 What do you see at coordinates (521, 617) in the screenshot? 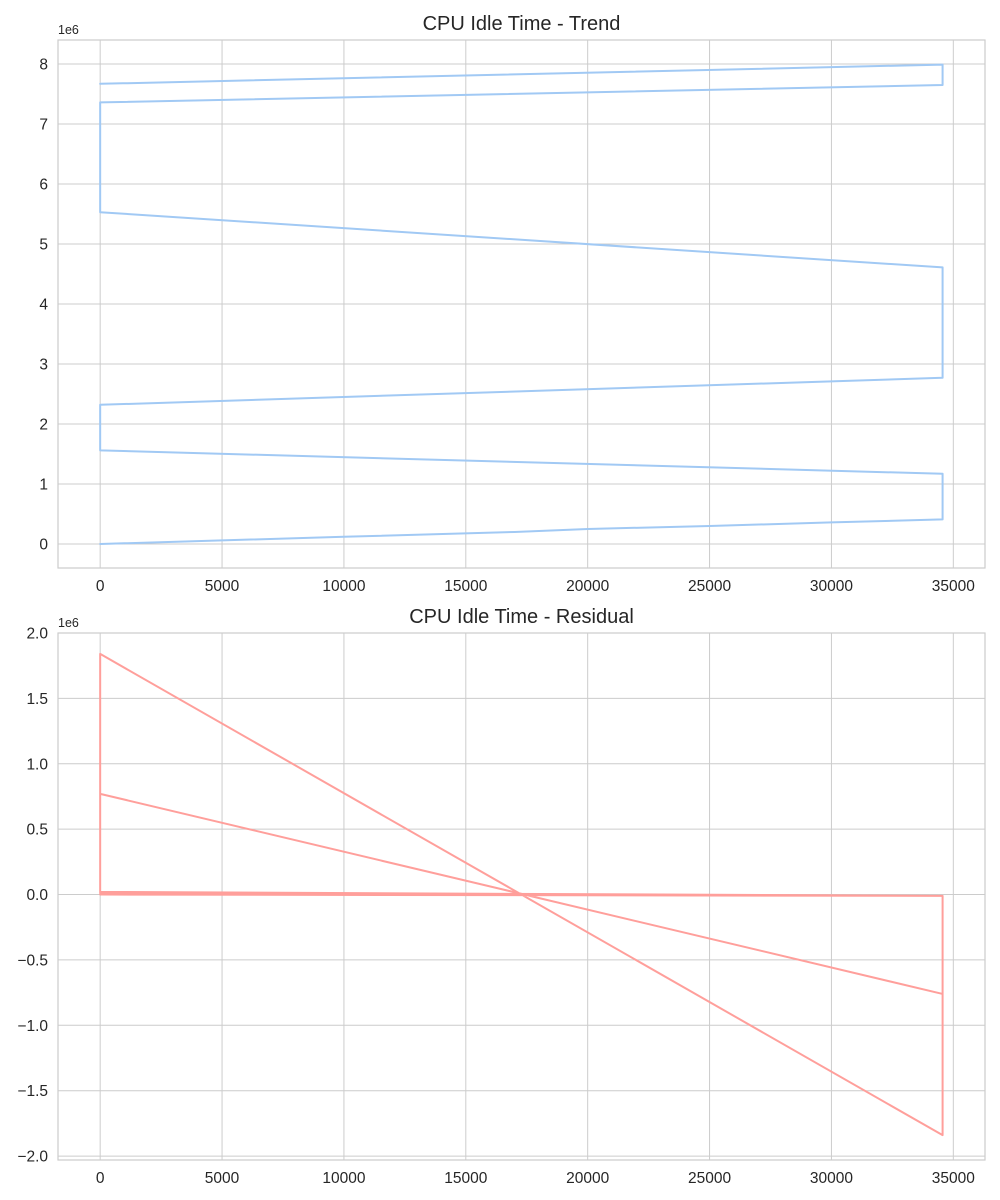
I see `chart-title: CPU Idle Time - Residual` at bounding box center [521, 617].